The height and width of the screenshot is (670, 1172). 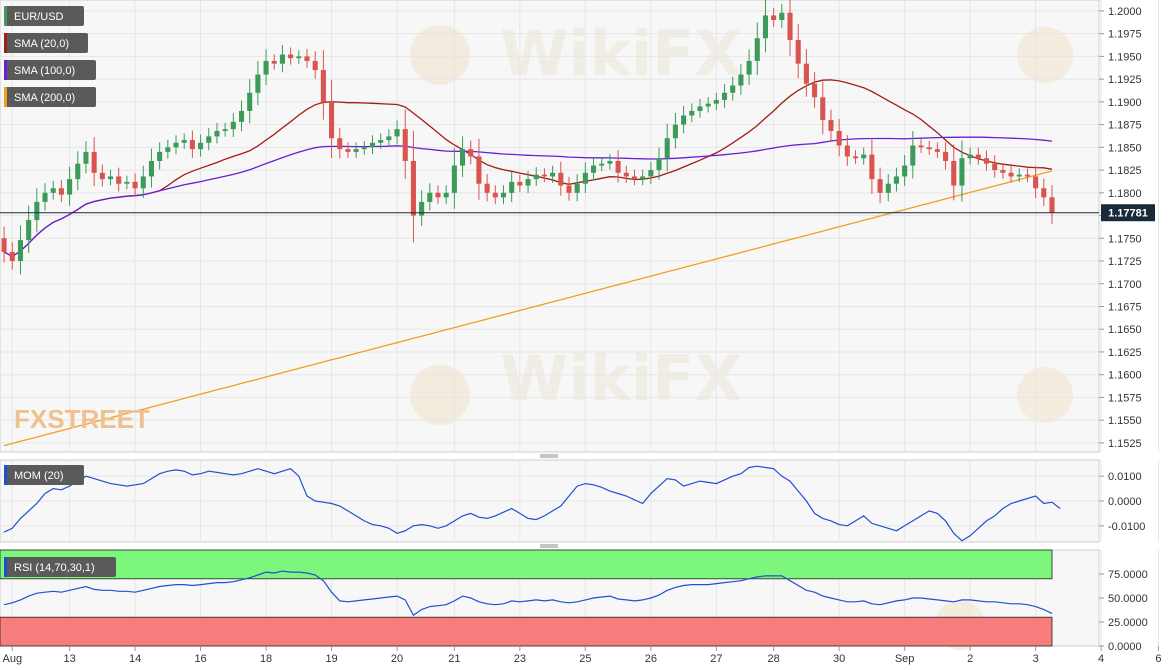 I want to click on price-tick-label: 1.1625, so click(x=1125, y=353).